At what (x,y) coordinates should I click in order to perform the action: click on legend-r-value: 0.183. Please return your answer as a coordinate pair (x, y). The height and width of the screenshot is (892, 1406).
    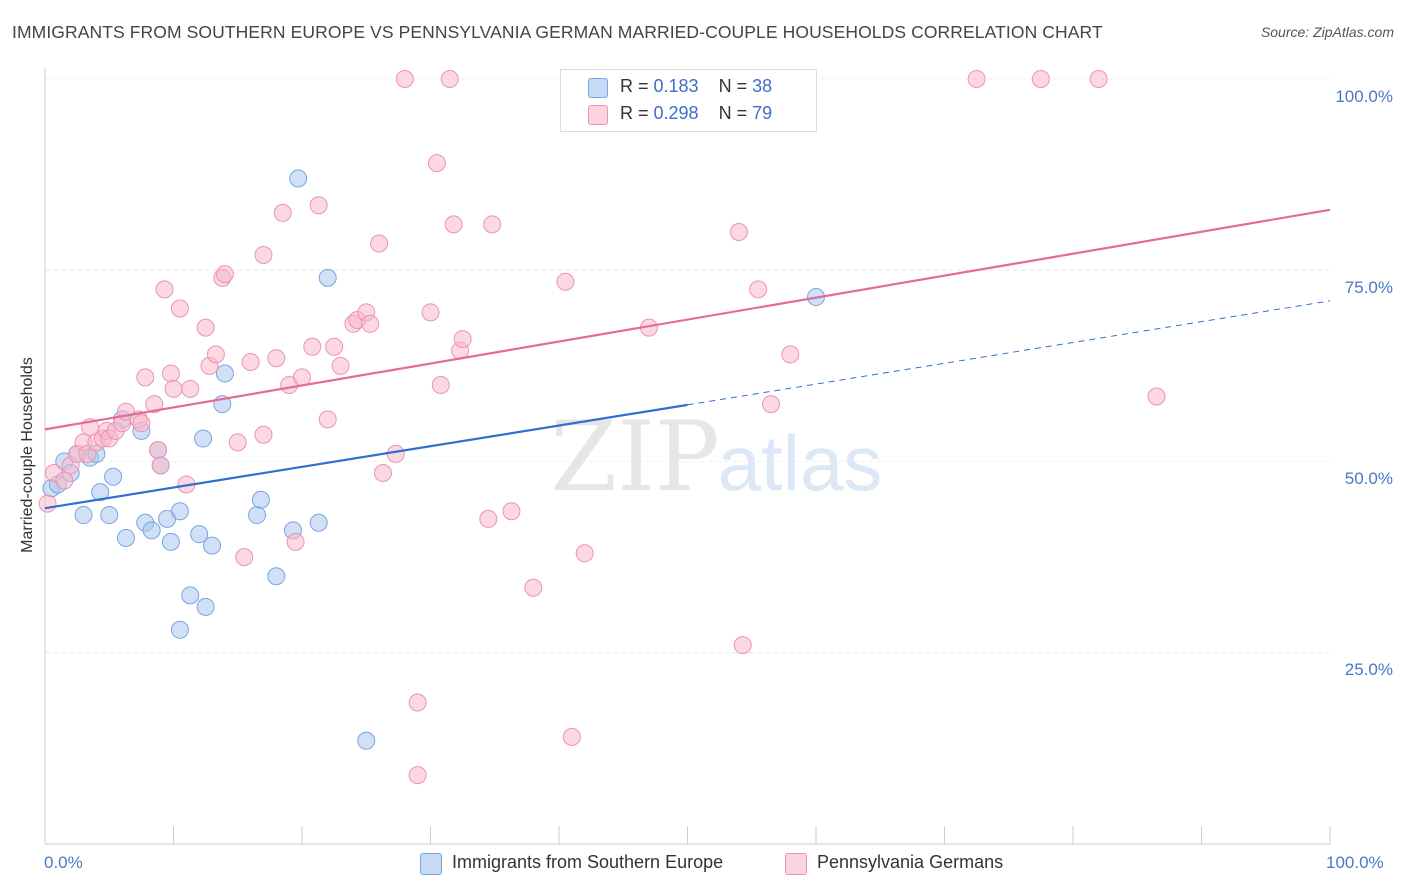
    Looking at the image, I should click on (676, 86).